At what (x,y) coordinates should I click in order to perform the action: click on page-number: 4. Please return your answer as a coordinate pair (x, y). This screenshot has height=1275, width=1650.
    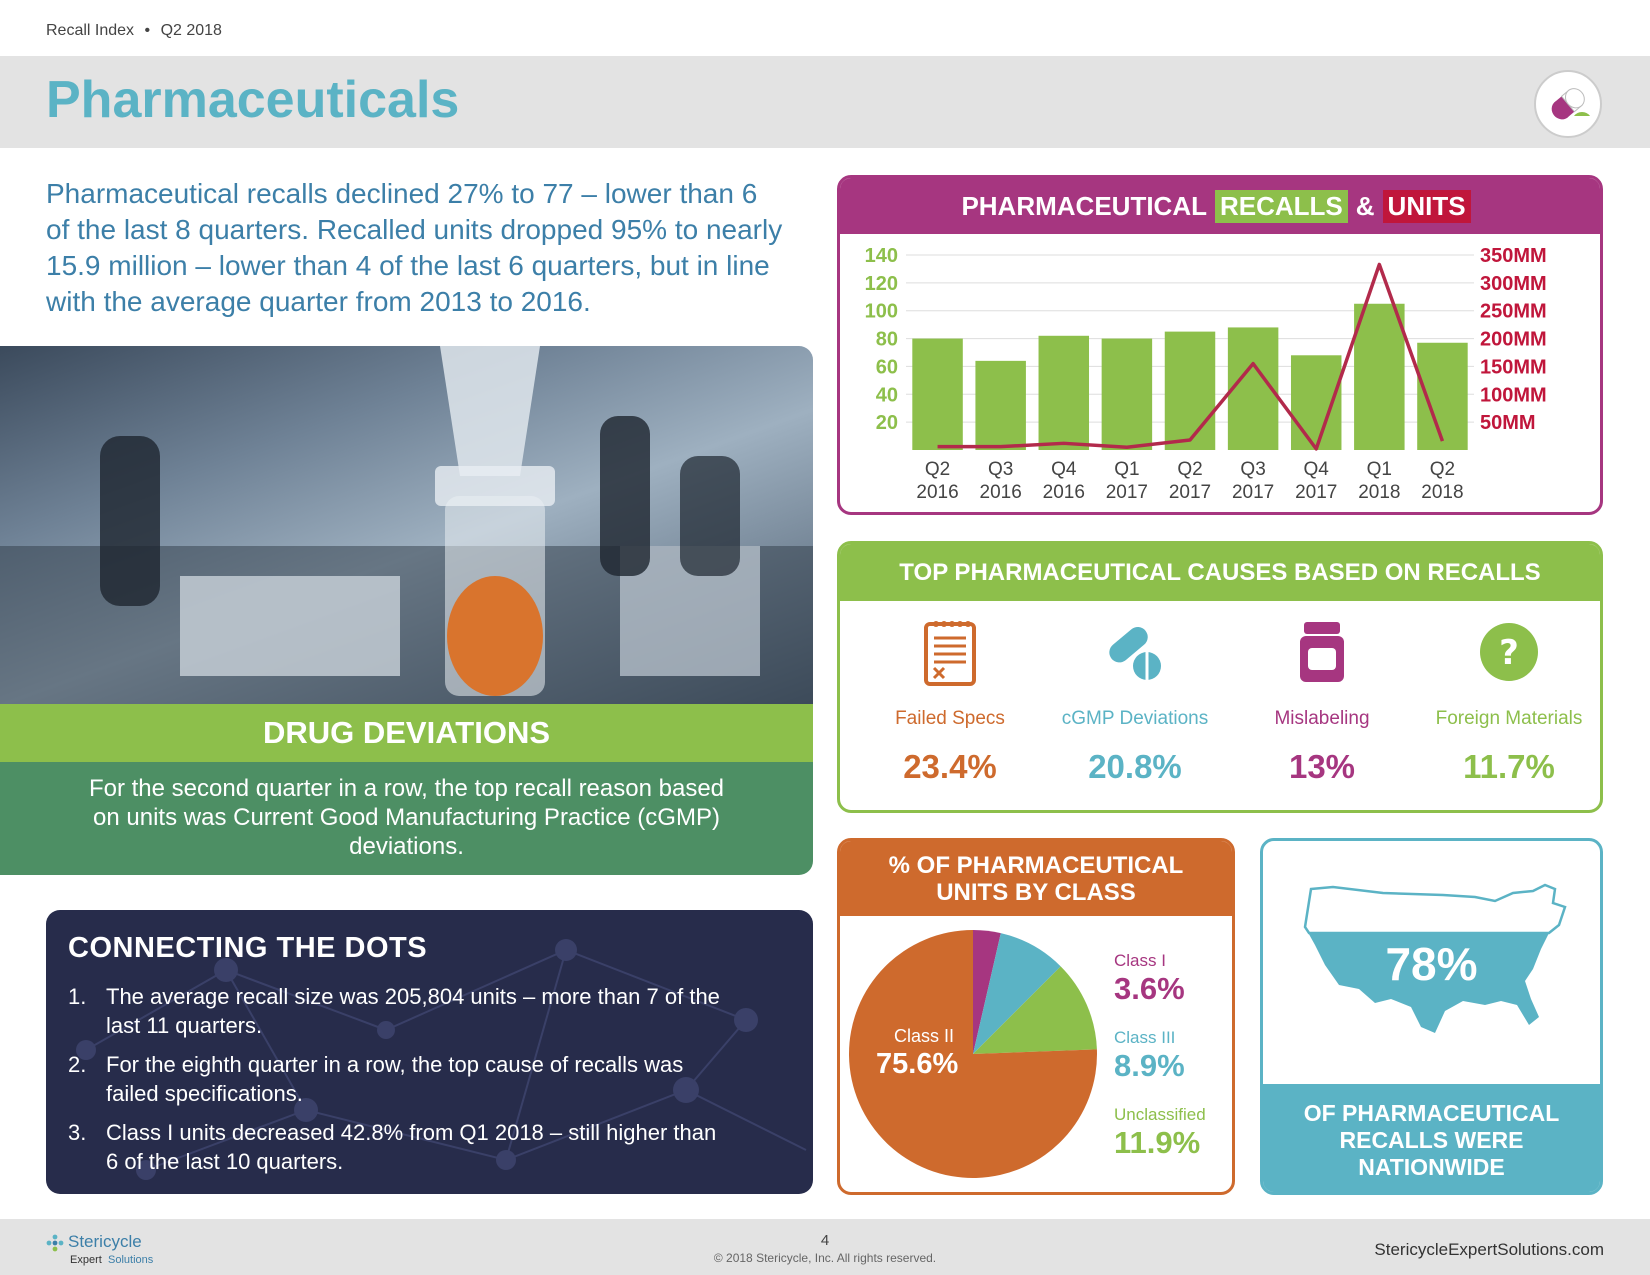
    Looking at the image, I should click on (825, 1240).